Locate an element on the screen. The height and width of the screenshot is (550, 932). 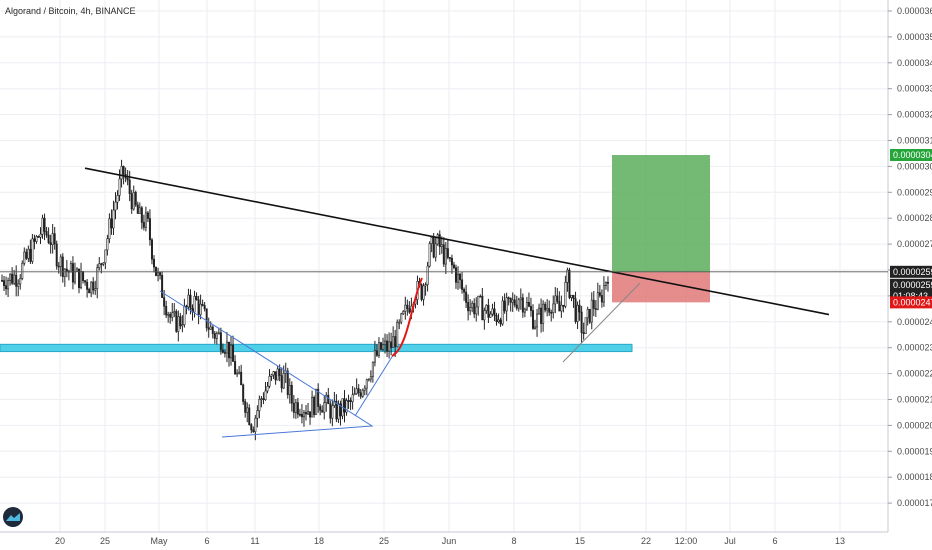
price-tick-label: 0.00002400 is located at coordinates (914, 322).